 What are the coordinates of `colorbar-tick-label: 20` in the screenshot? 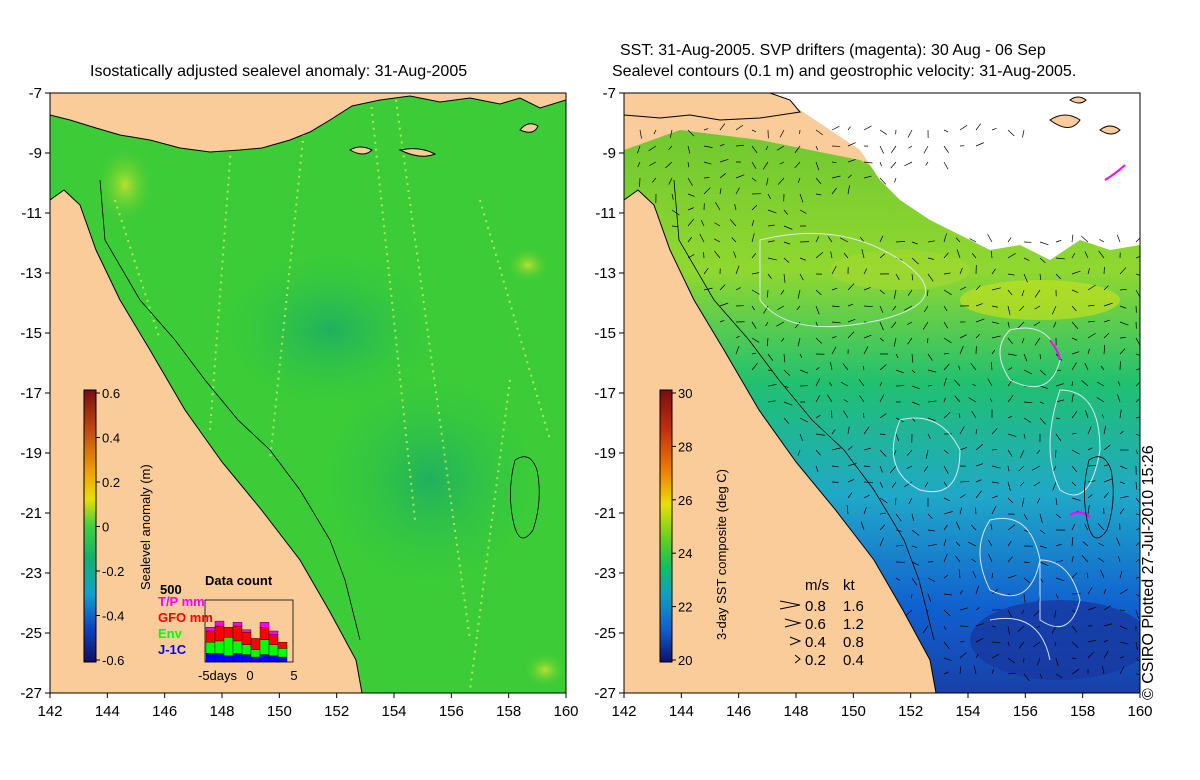 It's located at (685, 660).